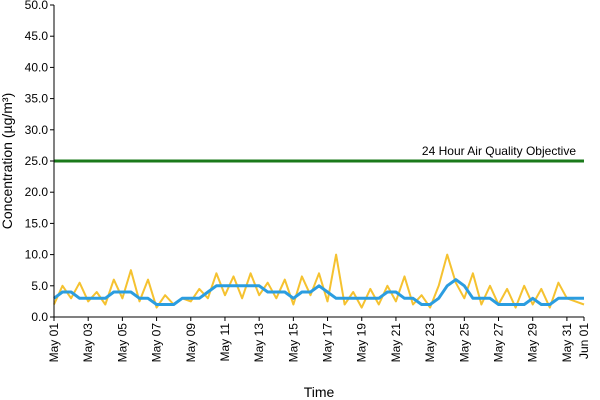  Describe the element at coordinates (88, 343) in the screenshot. I see `x-tick-label: May 03` at that location.